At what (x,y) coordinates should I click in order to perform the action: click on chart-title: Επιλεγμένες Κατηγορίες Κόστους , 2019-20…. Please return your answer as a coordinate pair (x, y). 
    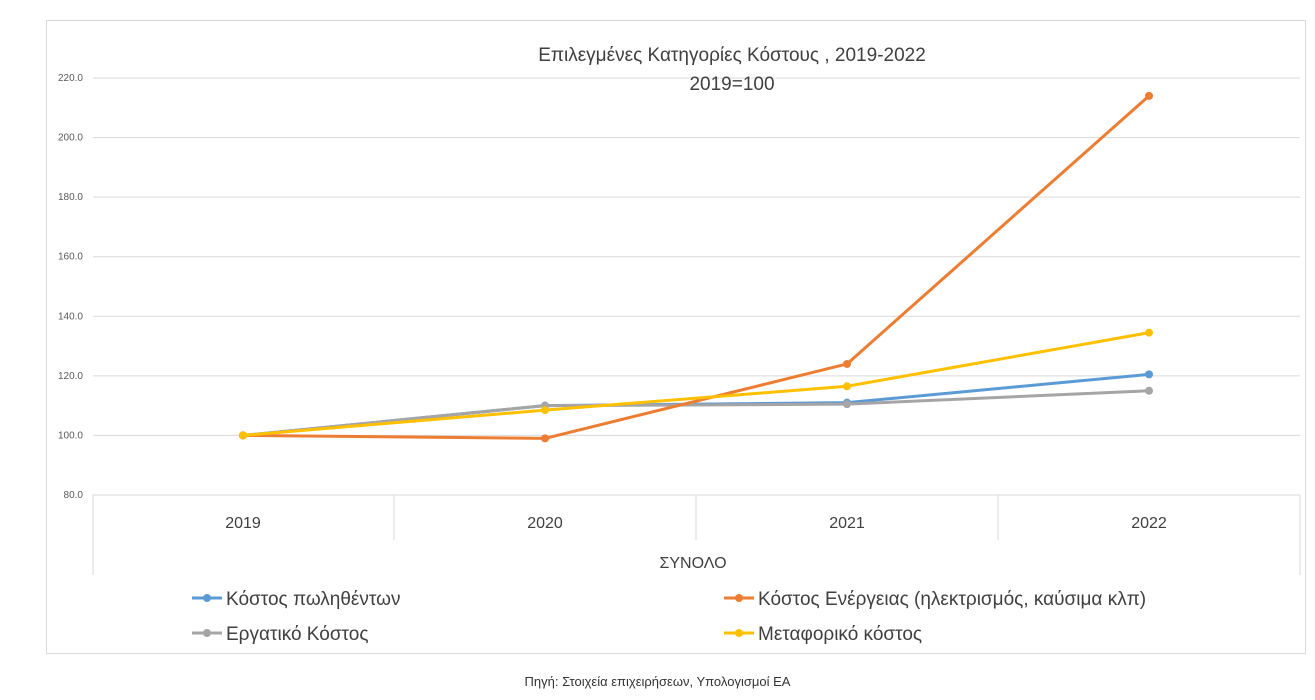
    Looking at the image, I should click on (732, 55).